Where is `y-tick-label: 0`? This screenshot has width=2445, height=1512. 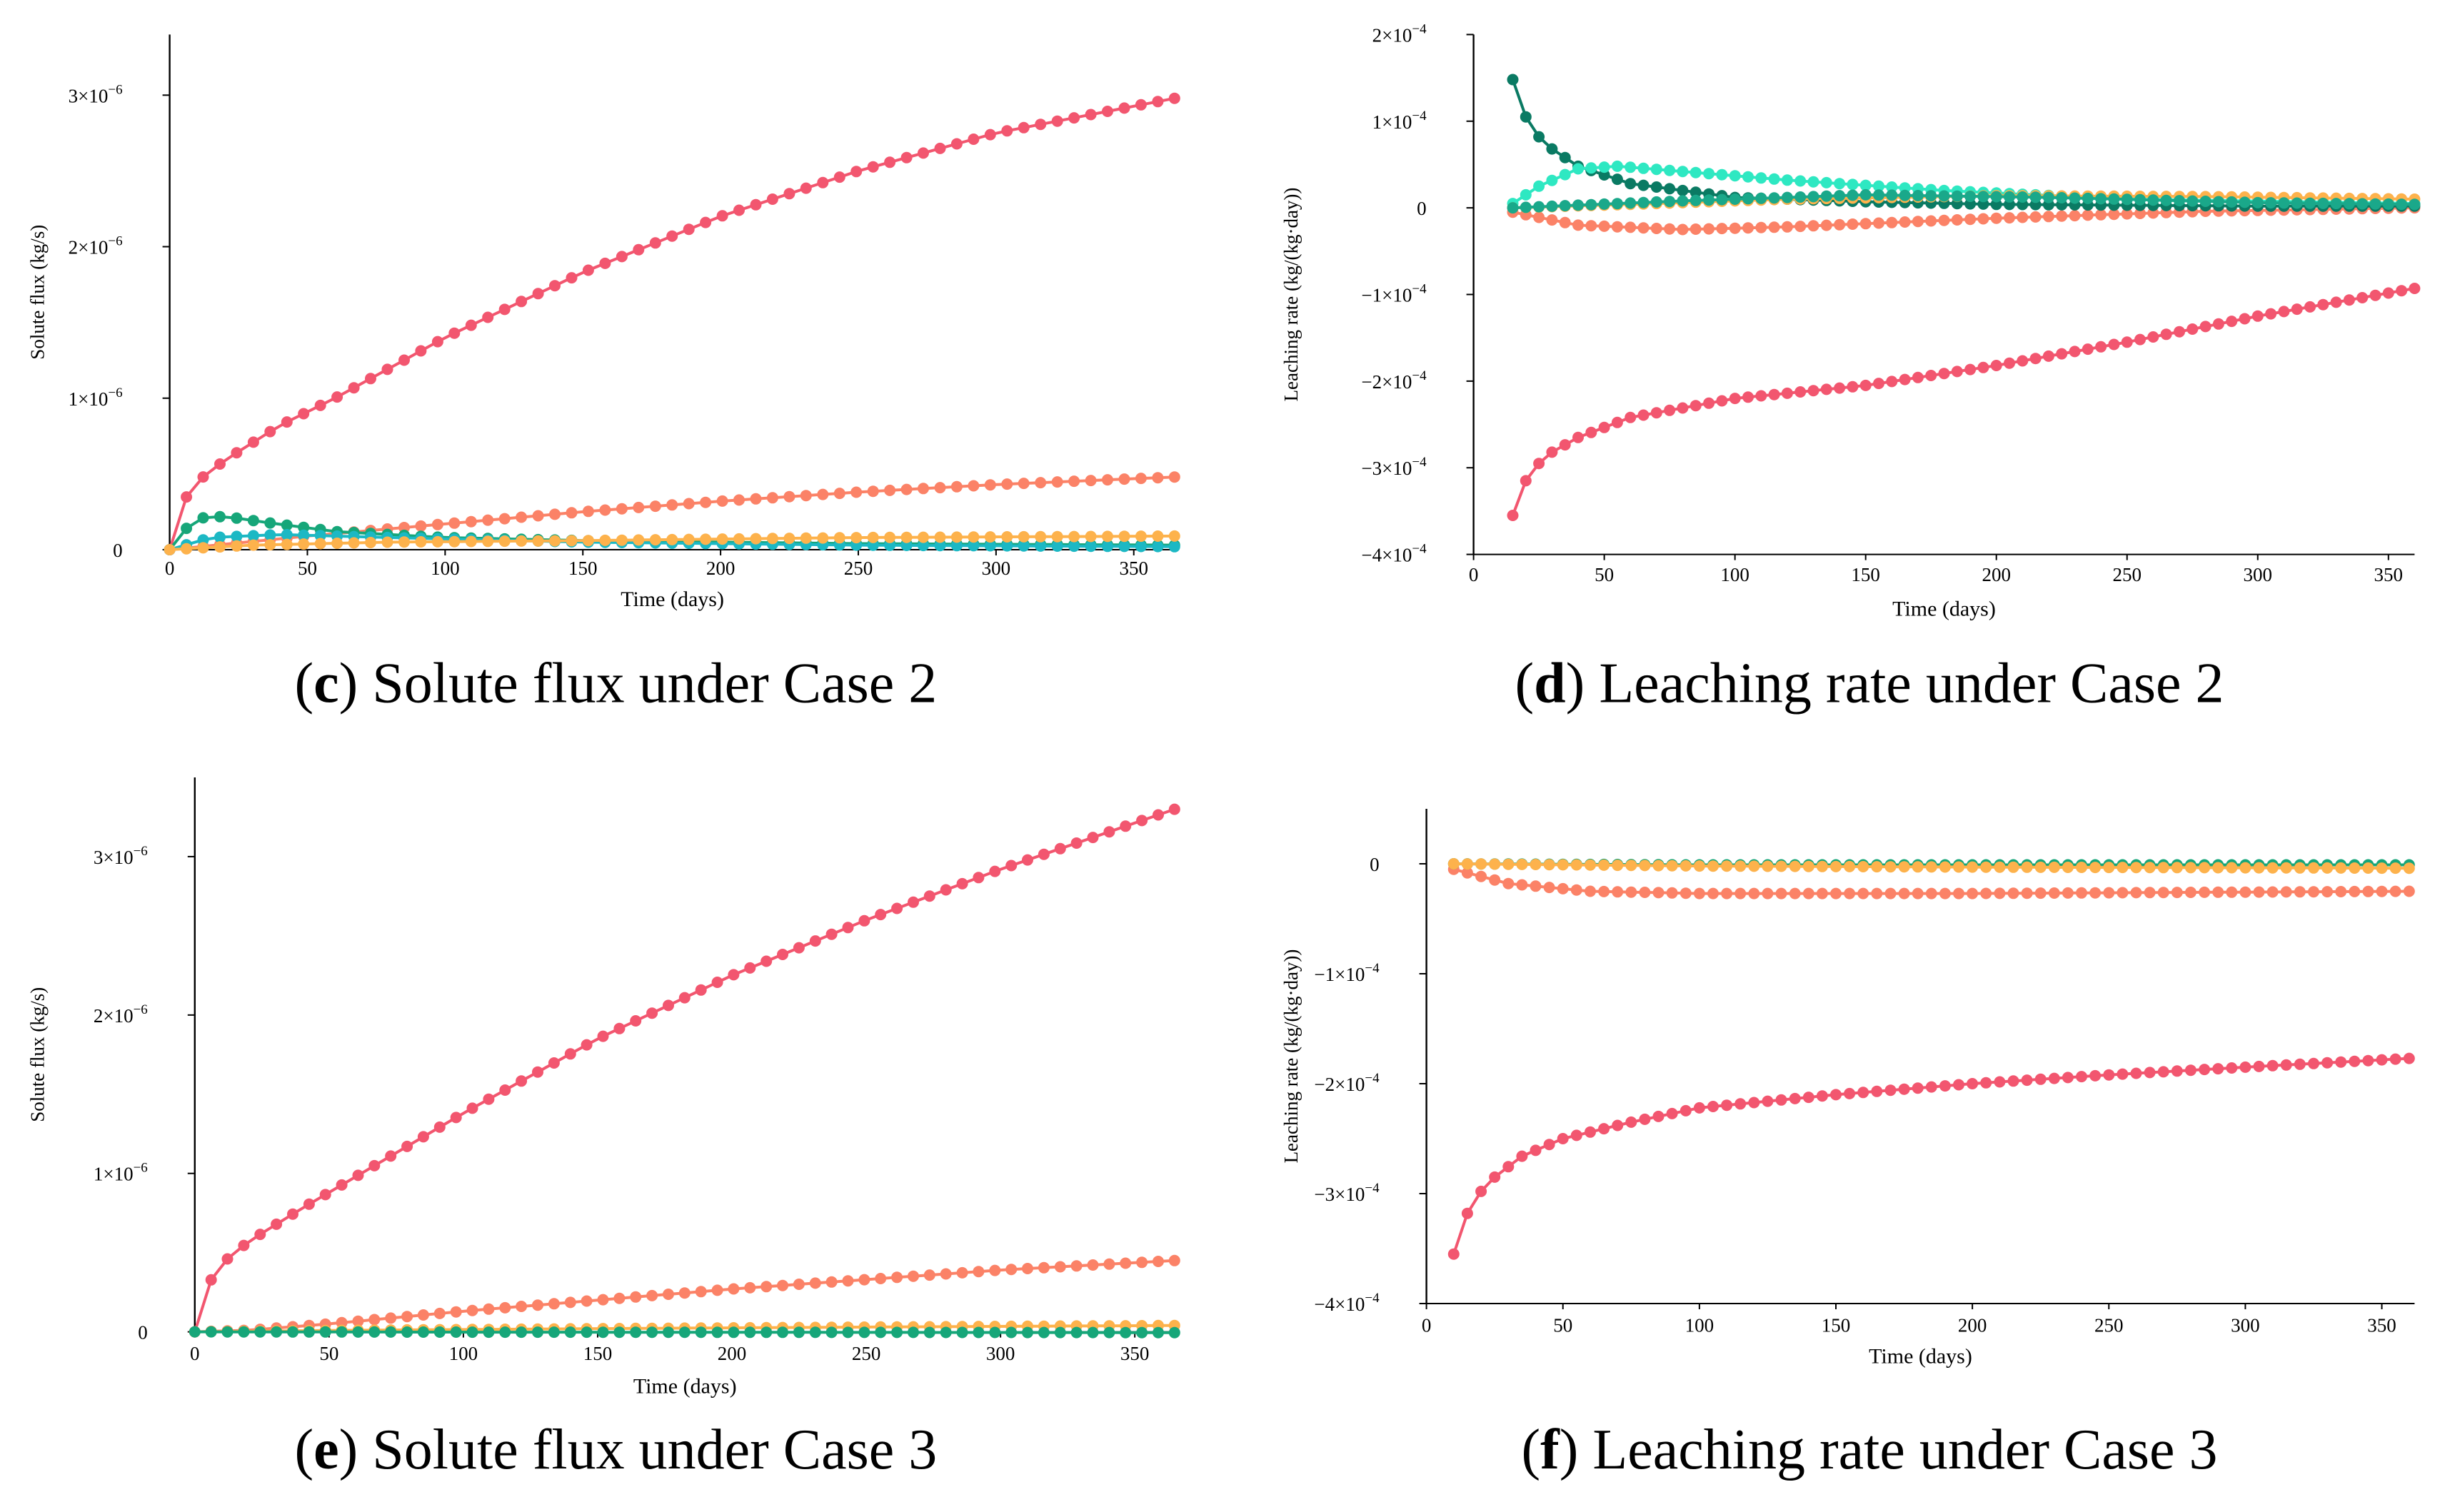 y-tick-label: 0 is located at coordinates (118, 550).